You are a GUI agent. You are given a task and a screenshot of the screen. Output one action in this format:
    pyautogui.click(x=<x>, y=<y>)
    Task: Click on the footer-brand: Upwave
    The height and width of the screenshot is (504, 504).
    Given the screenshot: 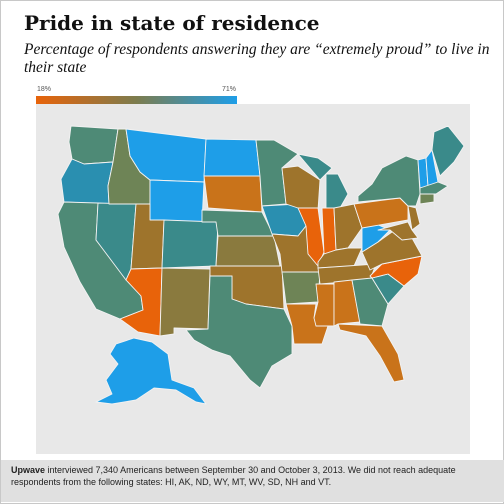 What is the action you would take?
    pyautogui.click(x=28, y=470)
    